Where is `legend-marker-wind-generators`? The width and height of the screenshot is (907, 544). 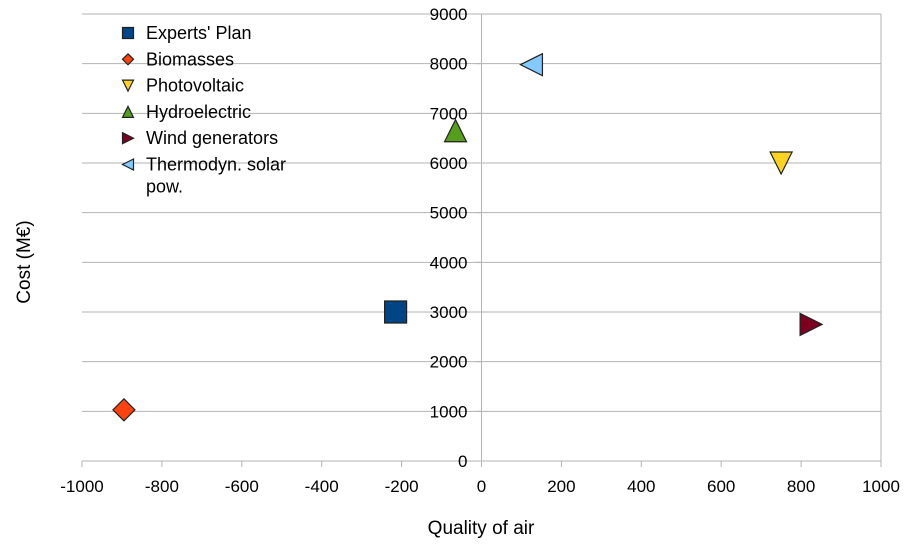 legend-marker-wind-generators is located at coordinates (128, 138).